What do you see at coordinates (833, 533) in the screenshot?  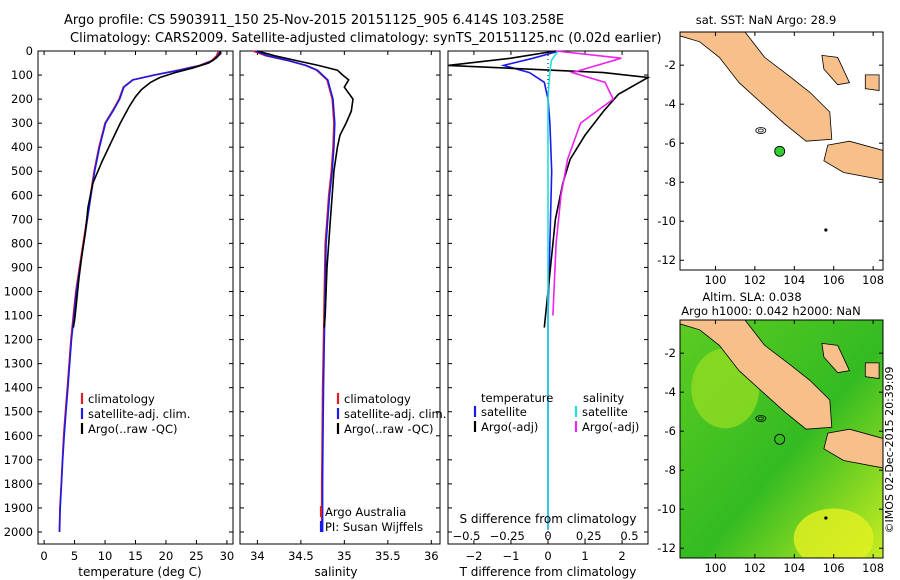 I see `sla-high-patch` at bounding box center [833, 533].